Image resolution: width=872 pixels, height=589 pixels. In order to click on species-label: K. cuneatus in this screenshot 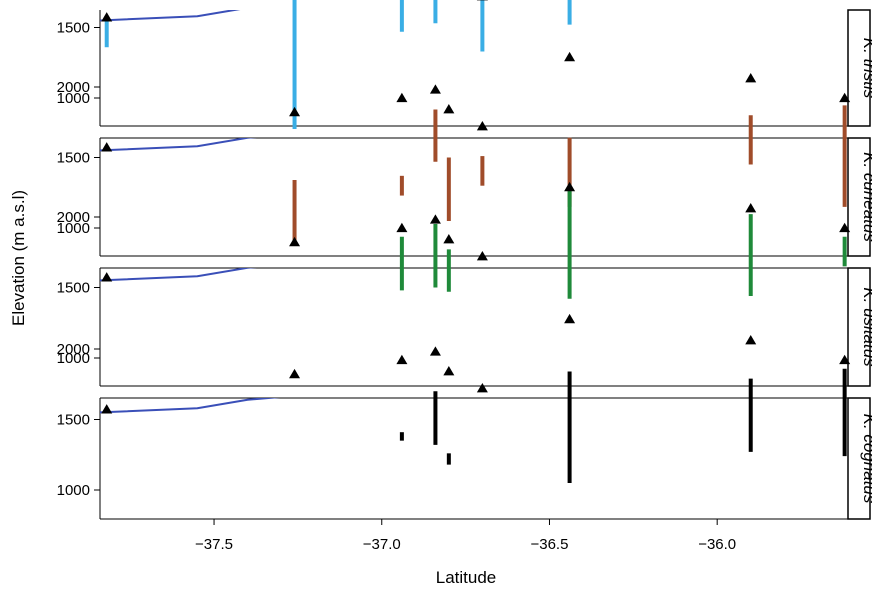, I will do `click(866, 197)`.